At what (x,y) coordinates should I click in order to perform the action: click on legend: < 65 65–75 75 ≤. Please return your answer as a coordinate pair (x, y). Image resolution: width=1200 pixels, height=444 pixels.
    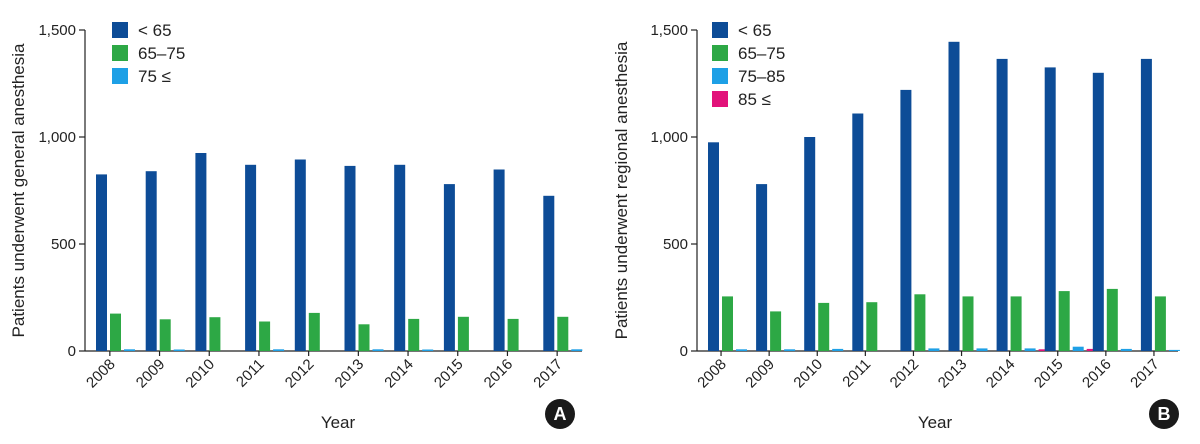
    Looking at the image, I should click on (148, 53).